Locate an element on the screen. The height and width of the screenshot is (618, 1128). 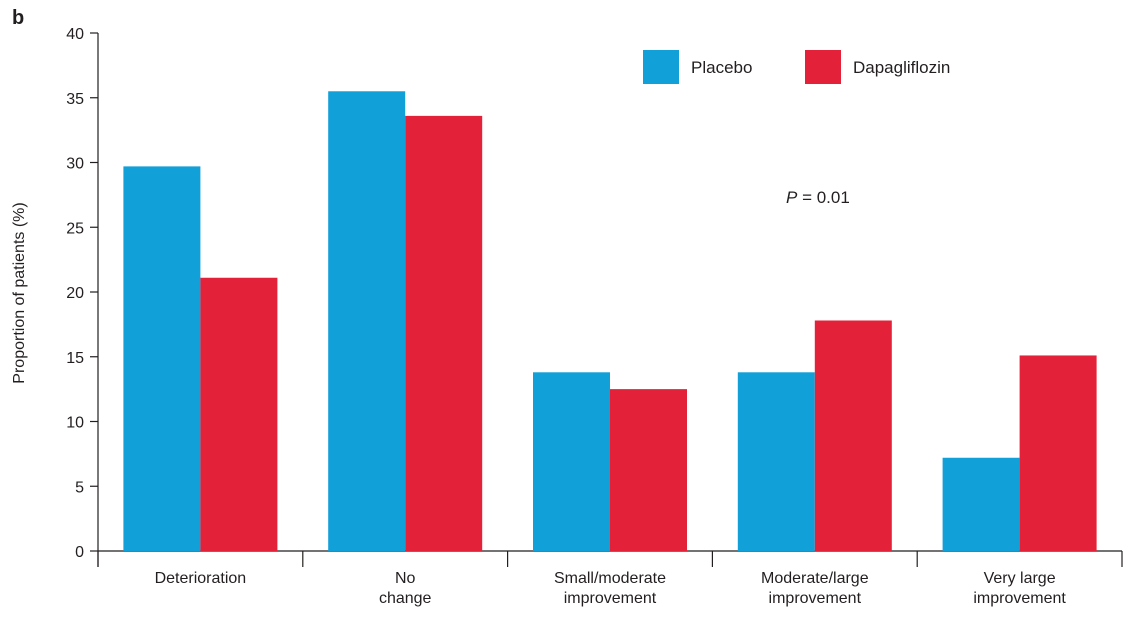
y-tick-label: 5 is located at coordinates (79, 487).